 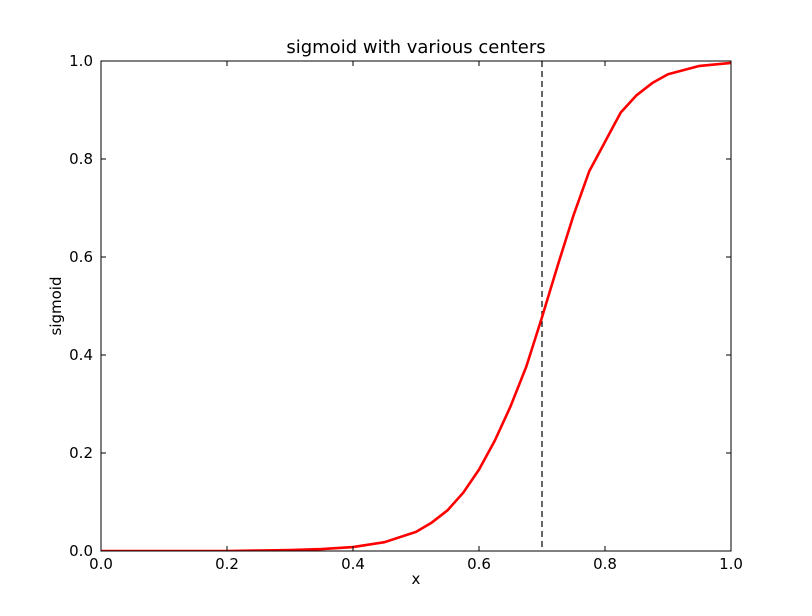 What do you see at coordinates (227, 564) in the screenshot?
I see `x-tick-label: 0.2` at bounding box center [227, 564].